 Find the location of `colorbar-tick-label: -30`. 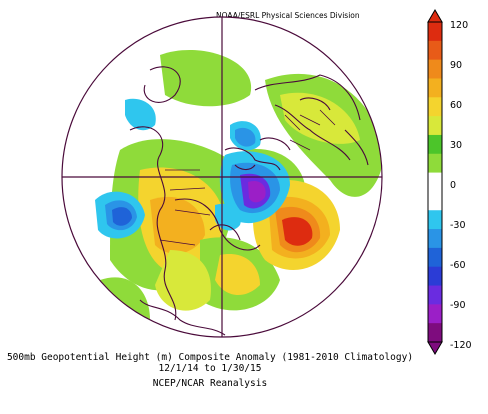

colorbar-tick-label: -30 is located at coordinates (458, 225).